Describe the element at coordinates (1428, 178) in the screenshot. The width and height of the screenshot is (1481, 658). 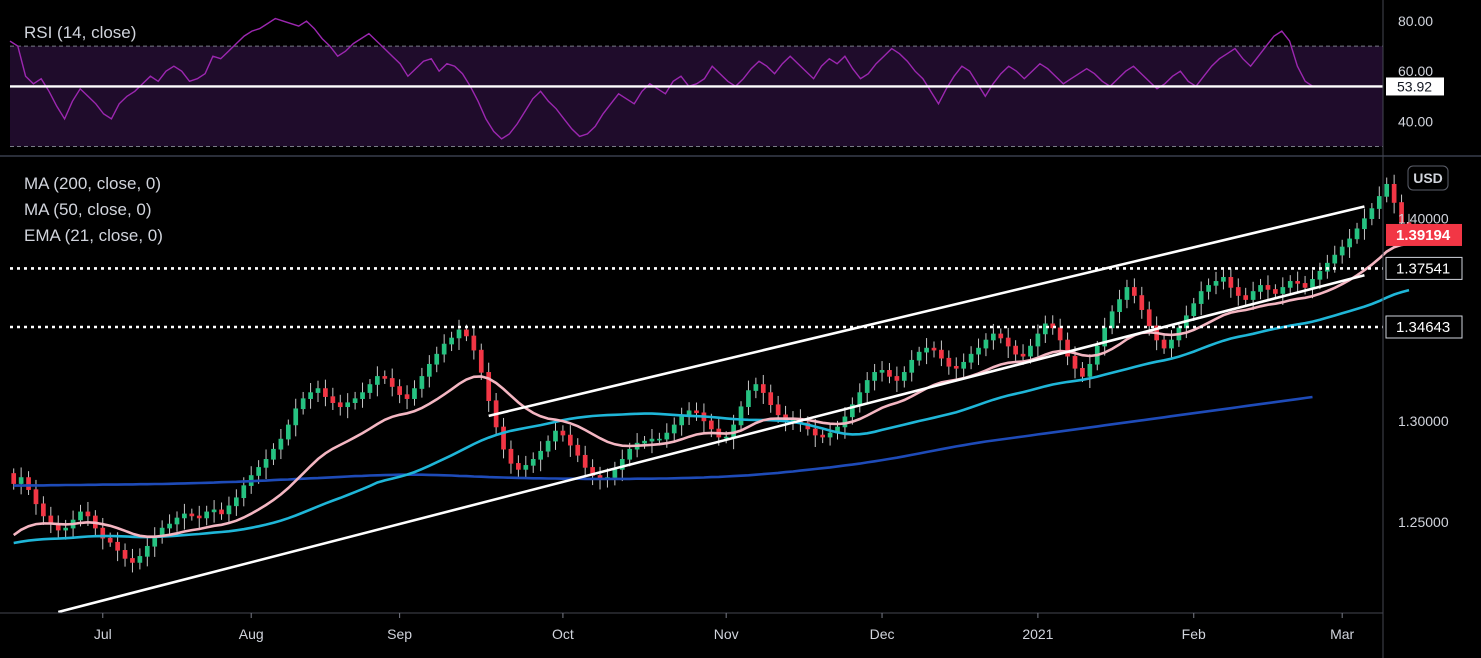
I see `currency-button: USD` at that location.